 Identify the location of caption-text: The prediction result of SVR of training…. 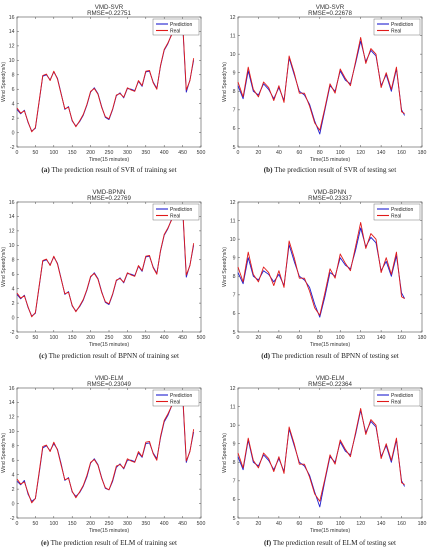
(113, 170).